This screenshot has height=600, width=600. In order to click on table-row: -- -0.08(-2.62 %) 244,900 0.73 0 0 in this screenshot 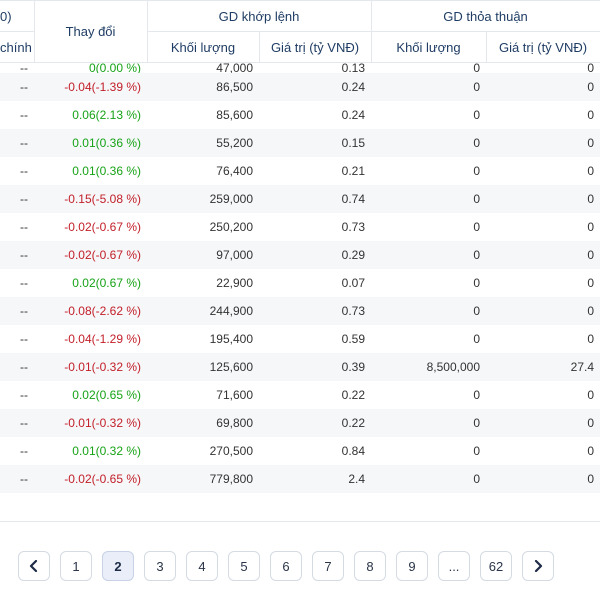, I will do `click(300, 311)`.